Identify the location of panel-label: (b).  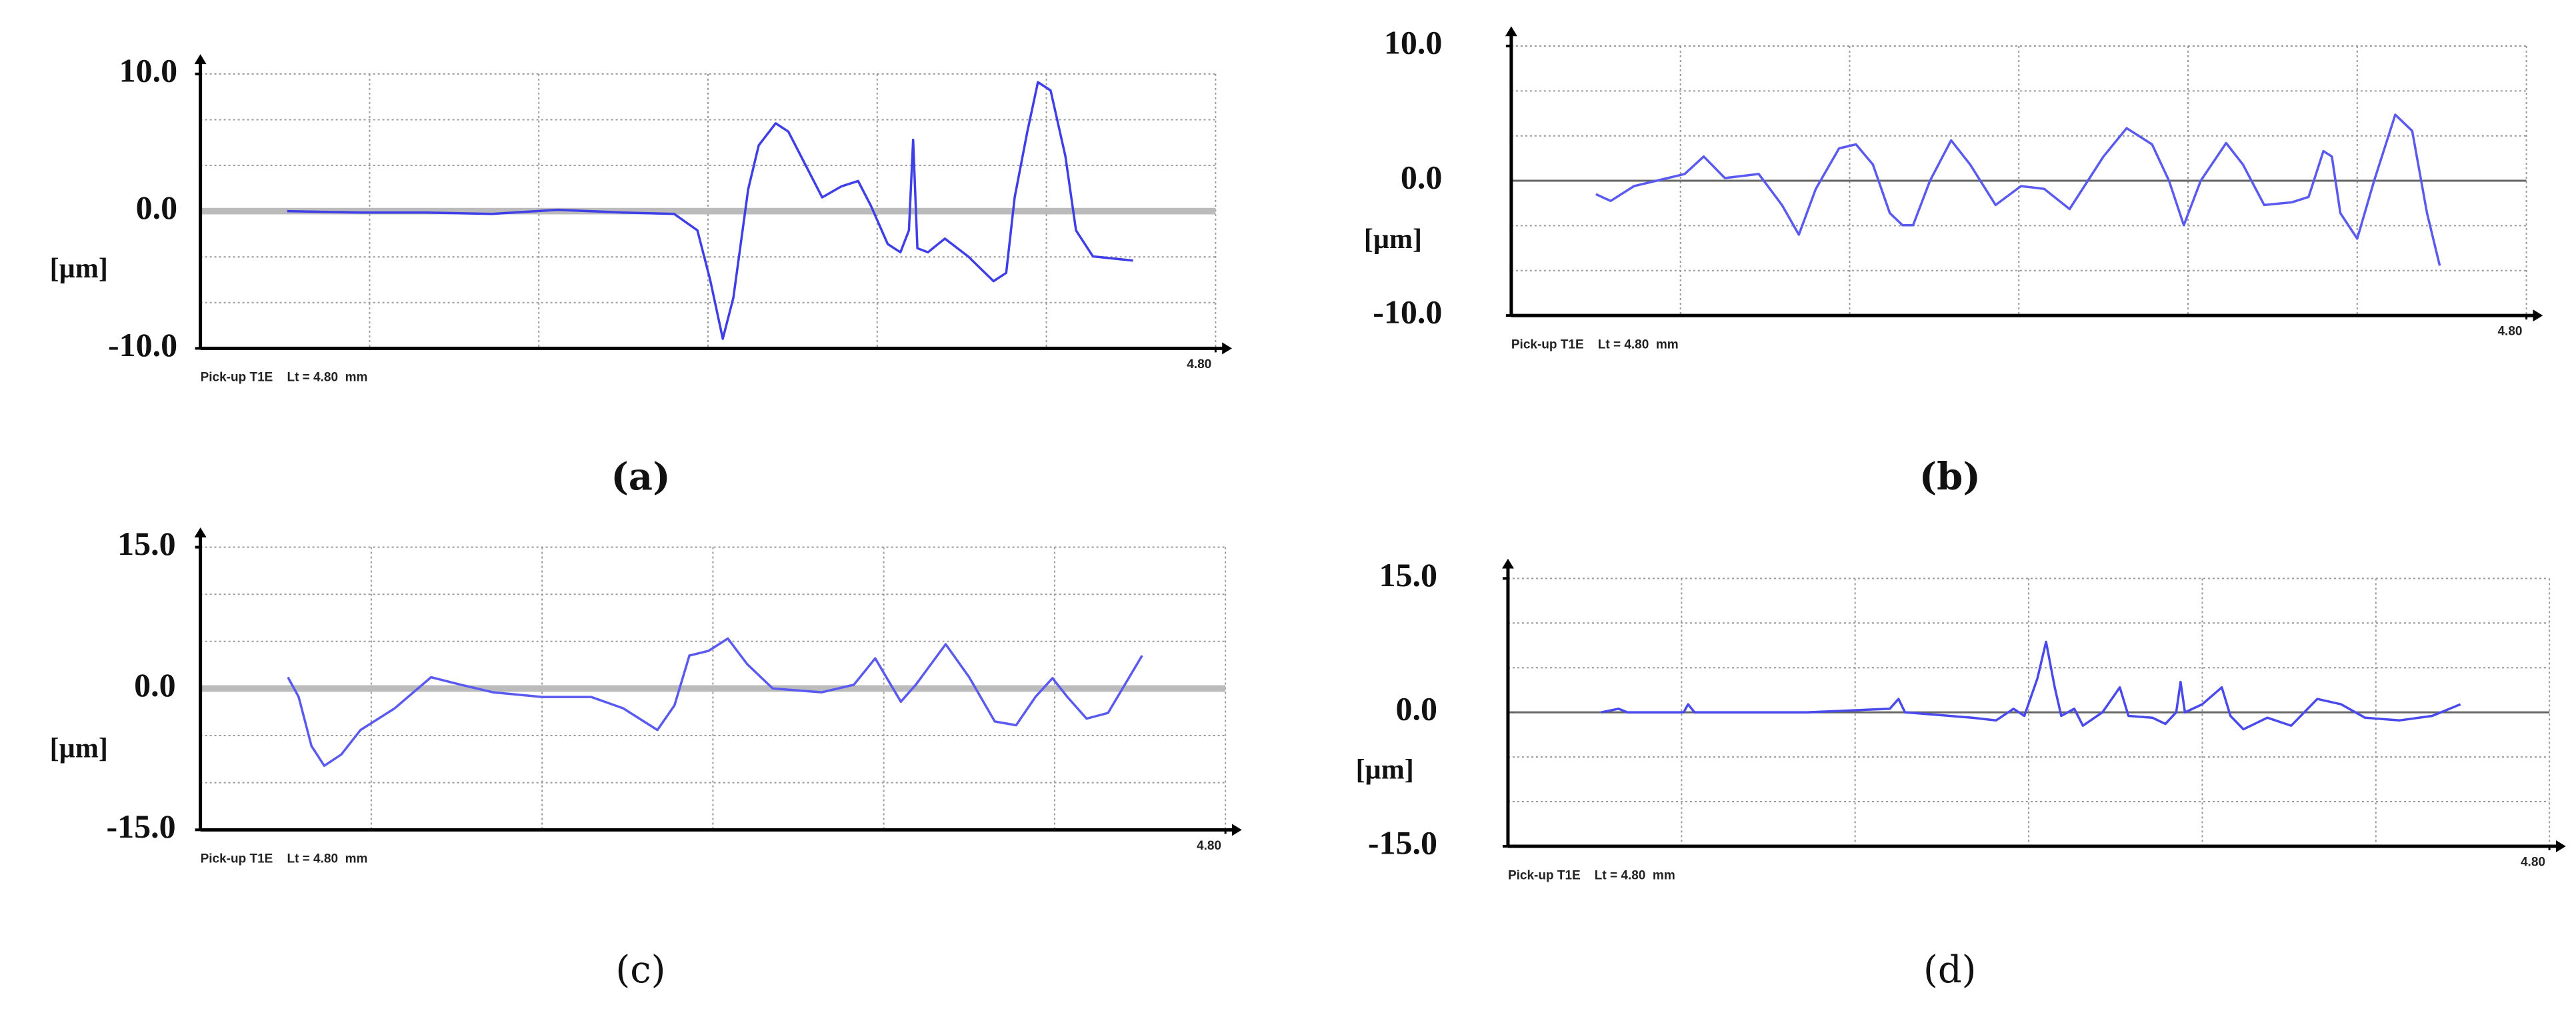
(1950, 477).